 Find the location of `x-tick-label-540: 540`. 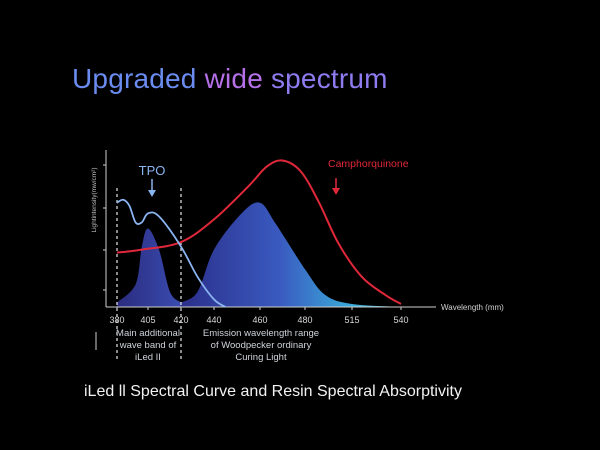

x-tick-label-540: 540 is located at coordinates (400, 320).